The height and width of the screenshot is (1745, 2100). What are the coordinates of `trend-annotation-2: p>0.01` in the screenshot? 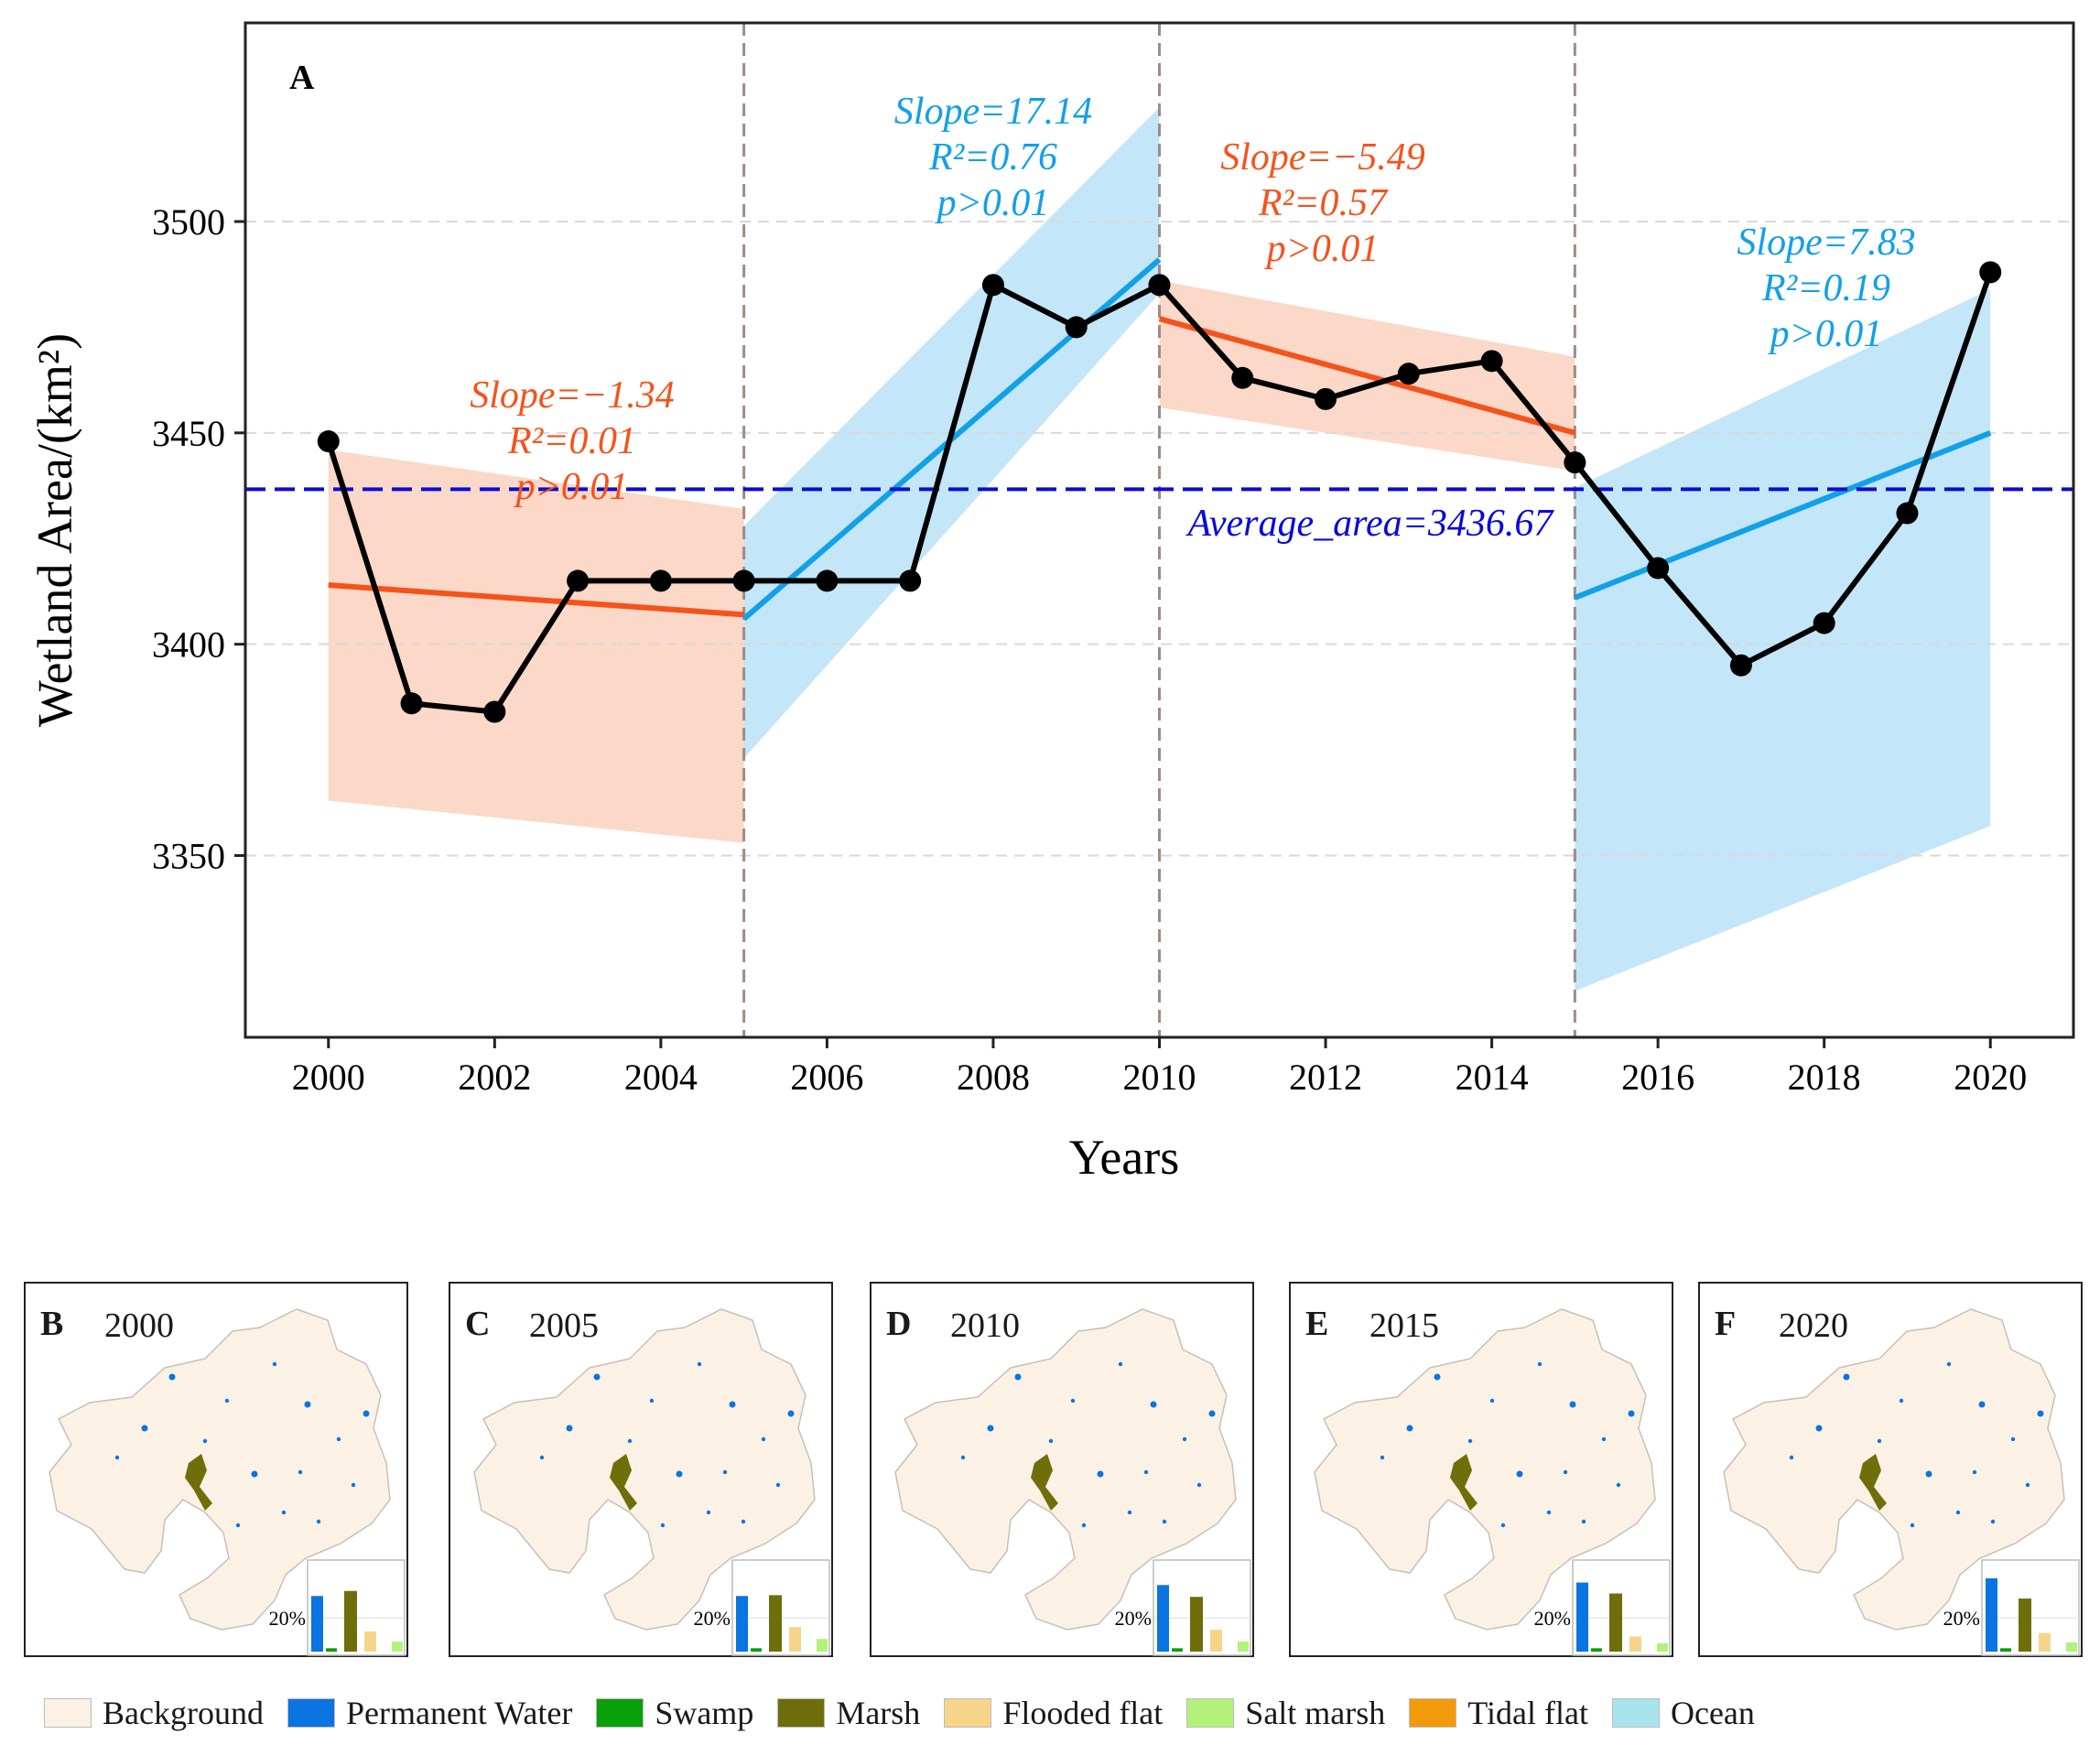 It's located at (992, 203).